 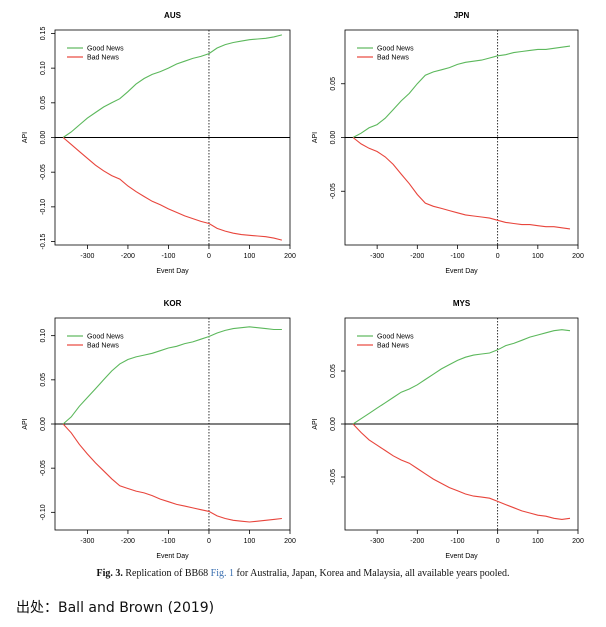 I want to click on y-tick-label: -0.15, so click(x=43, y=241).